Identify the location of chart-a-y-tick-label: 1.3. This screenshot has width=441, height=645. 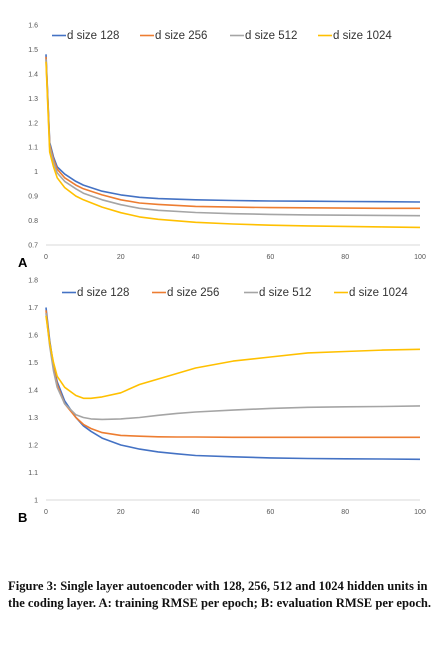
(33, 99).